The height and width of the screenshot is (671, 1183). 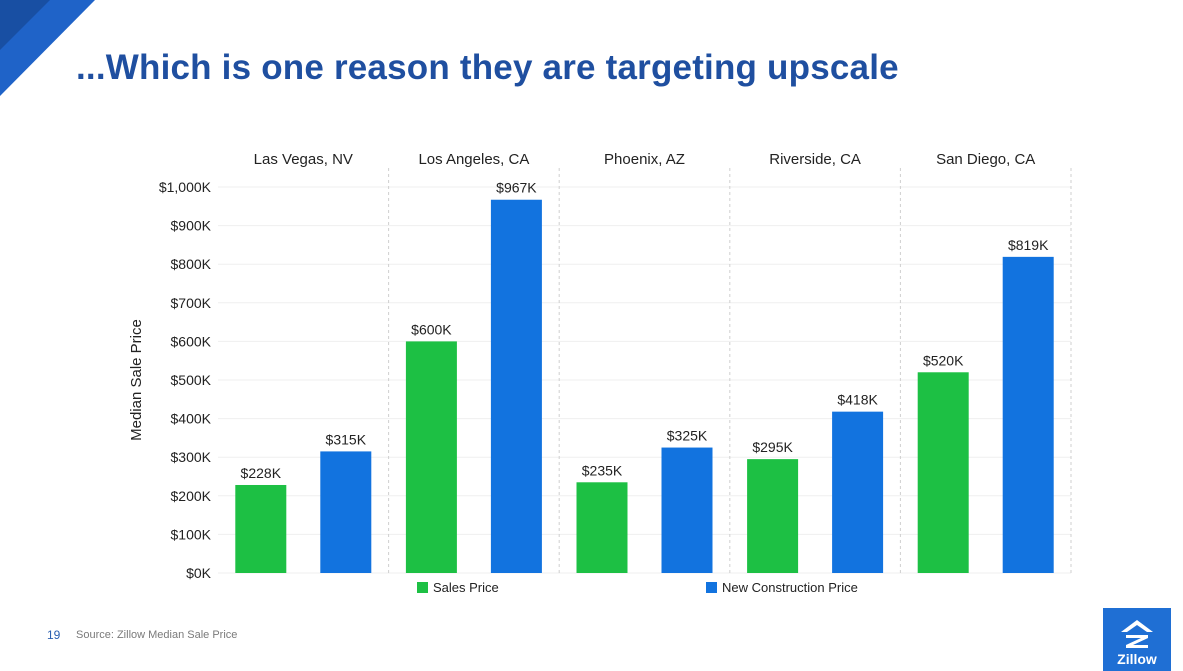 I want to click on category-label: San Diego, CA, so click(x=985, y=159).